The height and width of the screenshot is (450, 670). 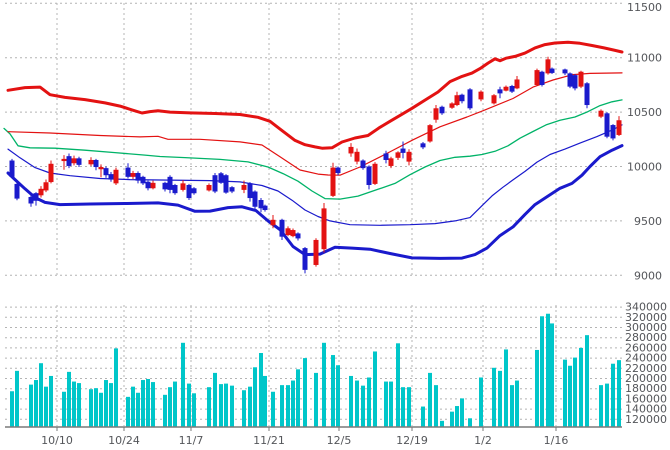 What do you see at coordinates (648, 275) in the screenshot?
I see `price-tick-label: 9000` at bounding box center [648, 275].